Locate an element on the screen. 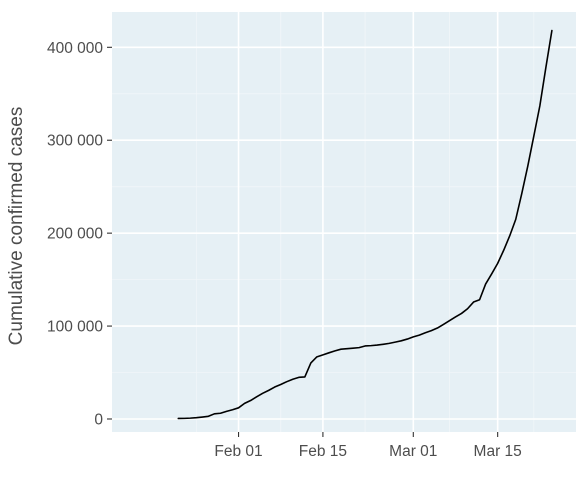  x-tick-label: Mar 15 is located at coordinates (498, 451).